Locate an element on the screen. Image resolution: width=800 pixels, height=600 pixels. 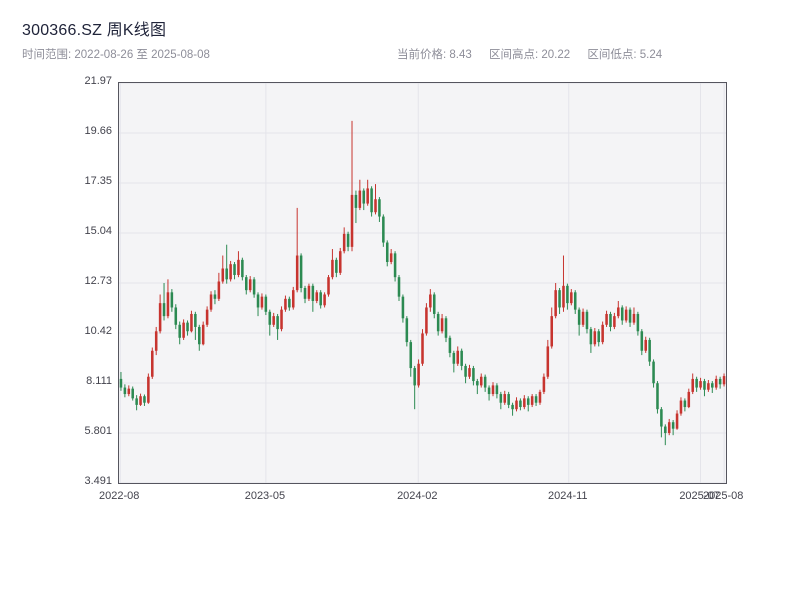
range-high-label: 区间高点: 20.22 is located at coordinates (529, 55).